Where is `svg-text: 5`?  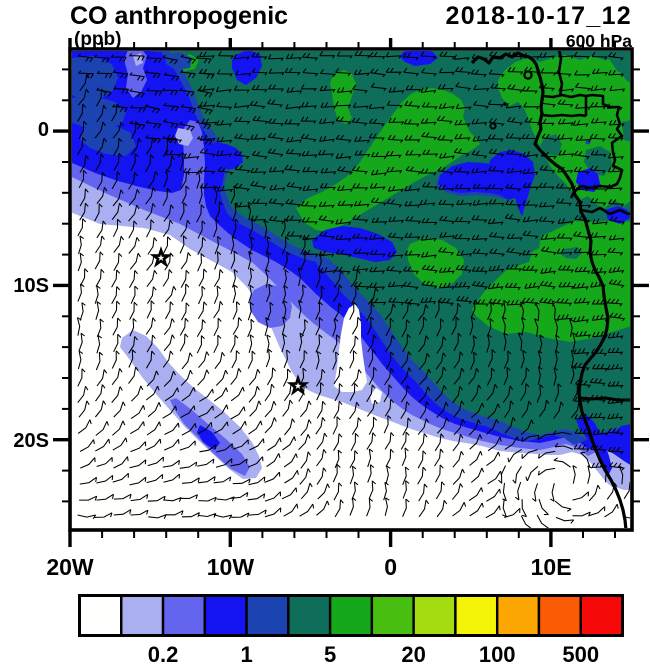
svg-text: 5 is located at coordinates (330, 654).